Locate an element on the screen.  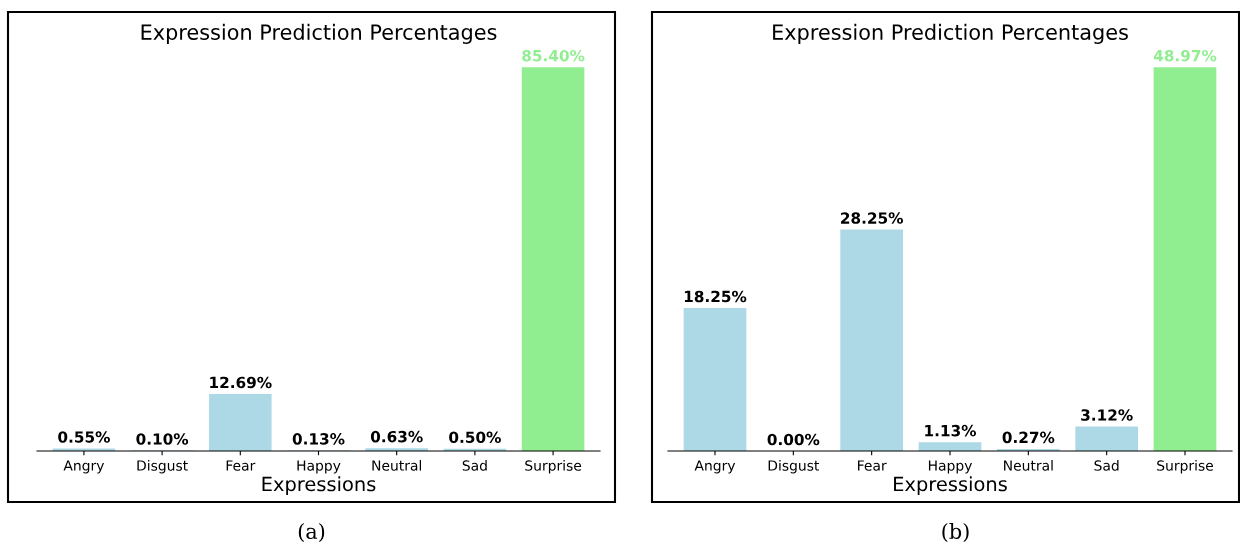
data-label: 0.10% is located at coordinates (162, 439).